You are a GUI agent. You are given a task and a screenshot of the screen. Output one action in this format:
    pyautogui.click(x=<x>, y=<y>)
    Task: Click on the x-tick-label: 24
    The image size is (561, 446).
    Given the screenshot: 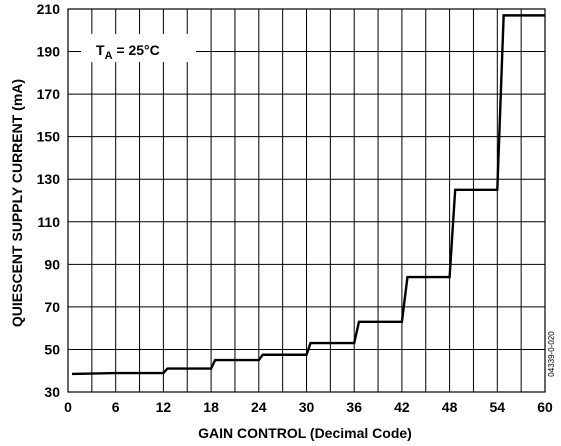 What is the action you would take?
    pyautogui.click(x=259, y=407)
    